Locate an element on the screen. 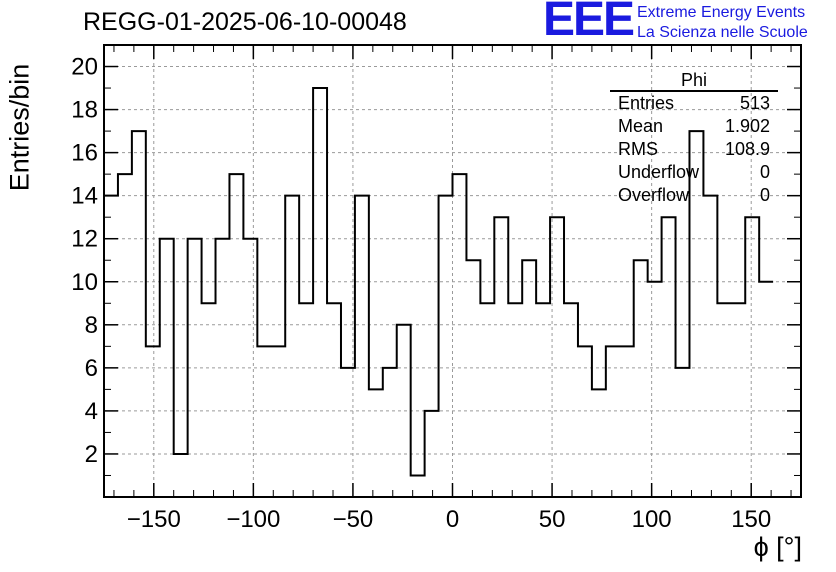  y-tick-label: 8 is located at coordinates (91, 325).